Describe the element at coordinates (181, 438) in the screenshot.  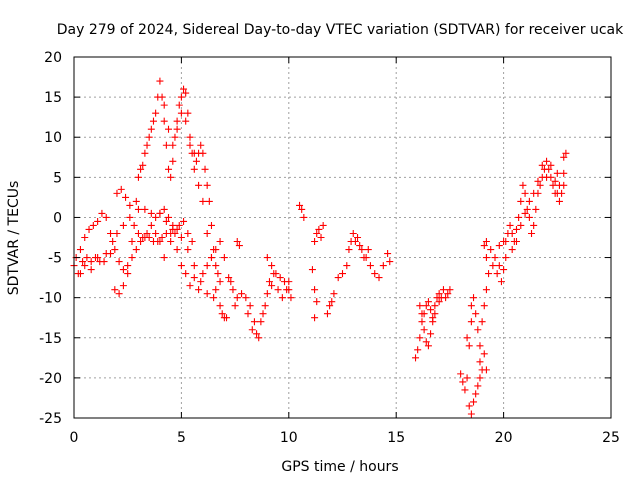
I see `x-tick-label: 5` at that location.